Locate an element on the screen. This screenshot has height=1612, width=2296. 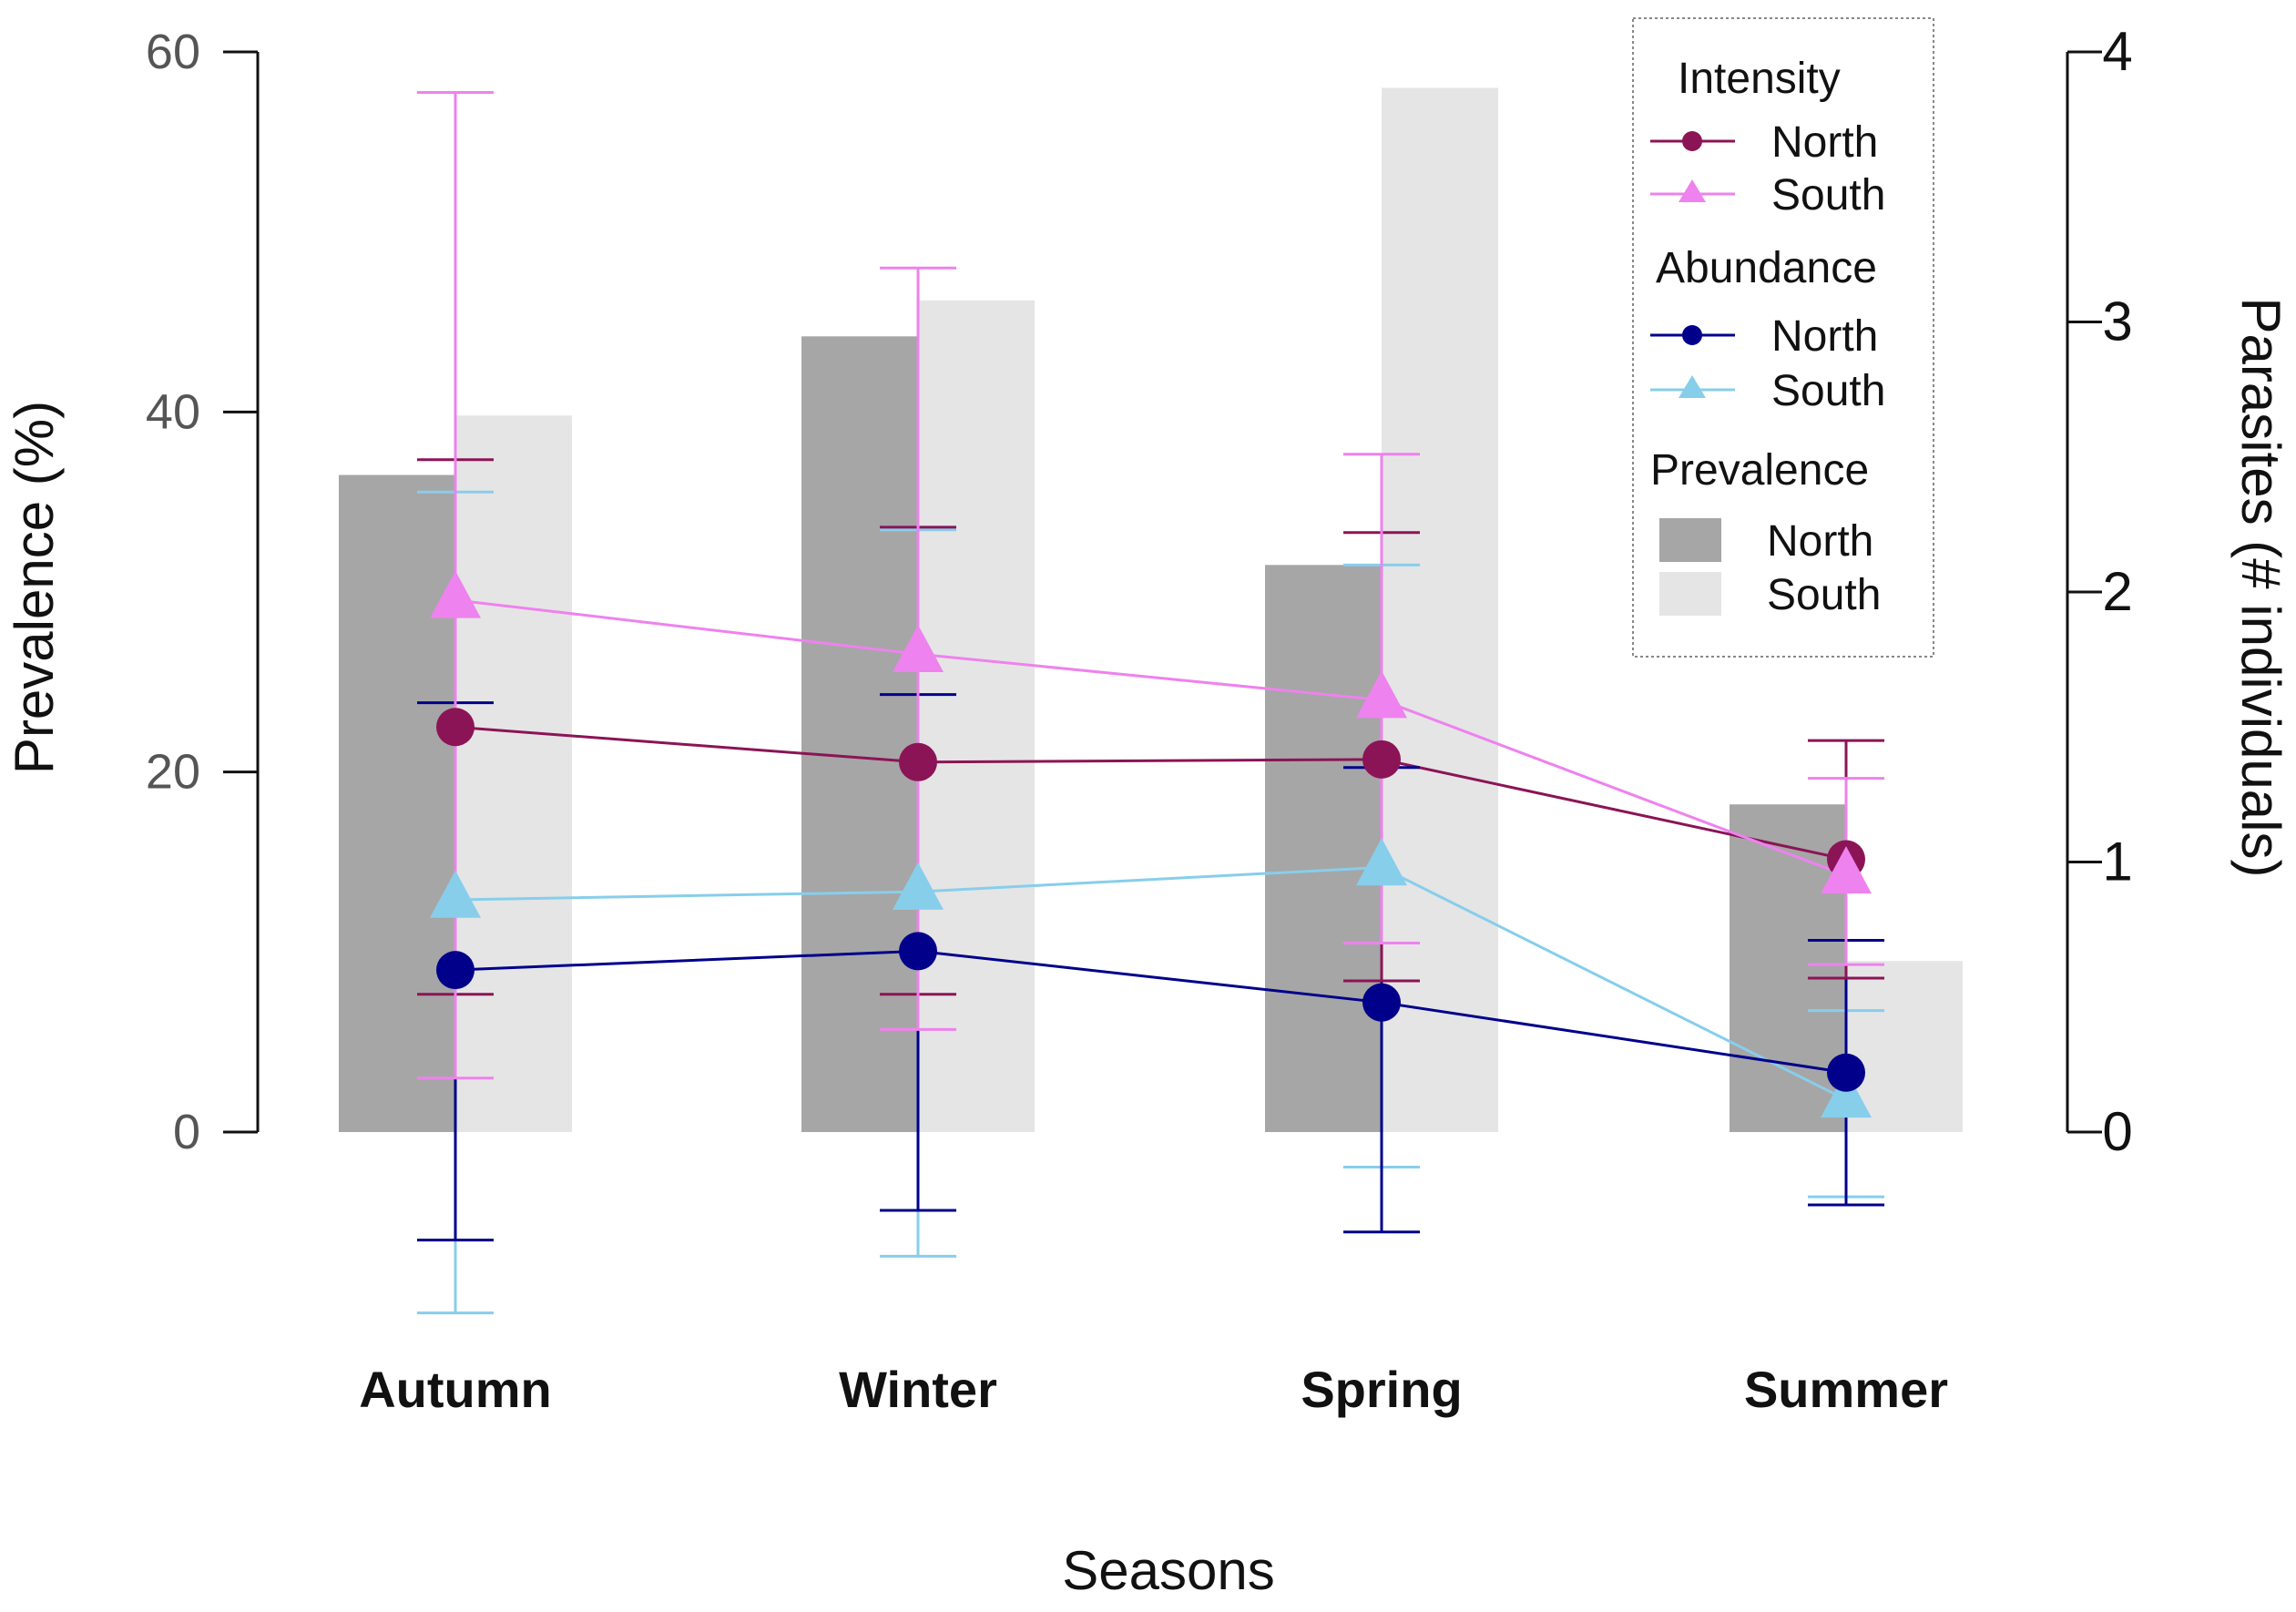
point-intensity-south-autumn is located at coordinates (455, 594).